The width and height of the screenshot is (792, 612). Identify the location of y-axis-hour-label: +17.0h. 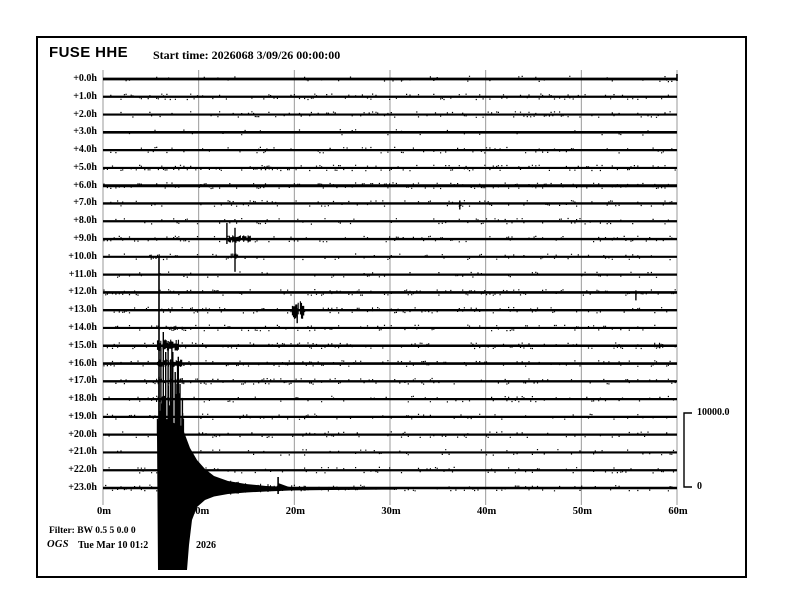
(82, 381).